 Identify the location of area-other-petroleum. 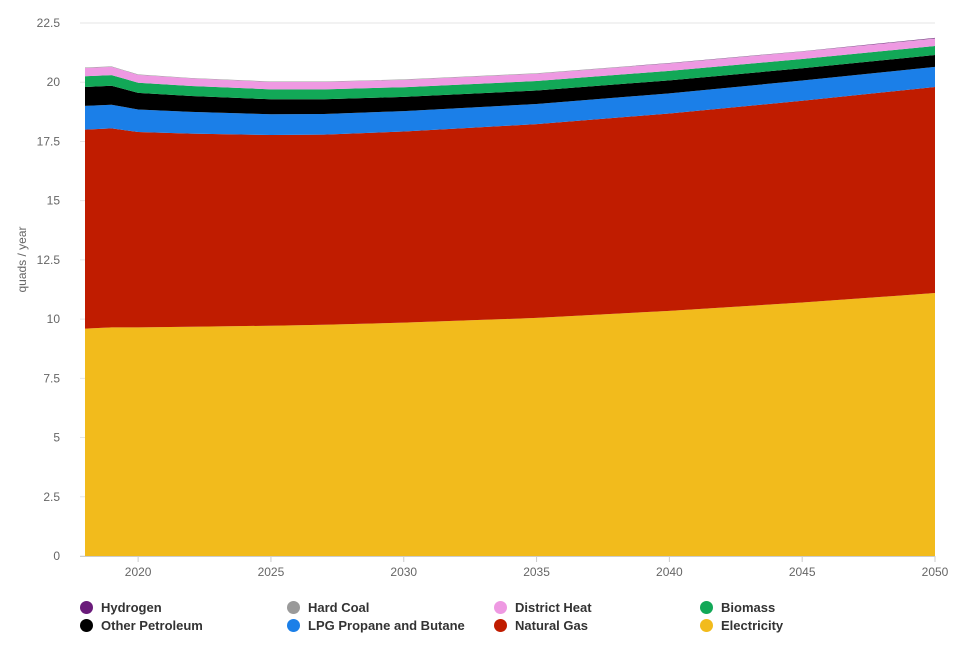
(510, 84).